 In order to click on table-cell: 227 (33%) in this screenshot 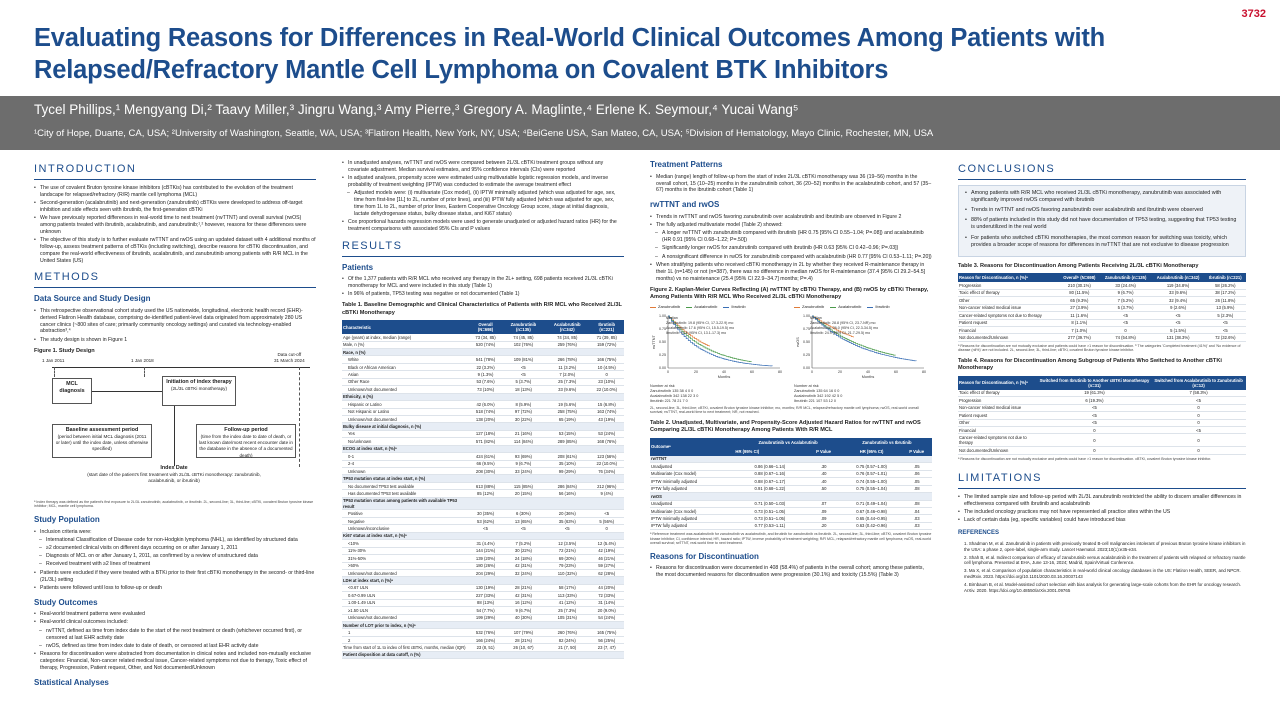, I will do `click(485, 595)`.